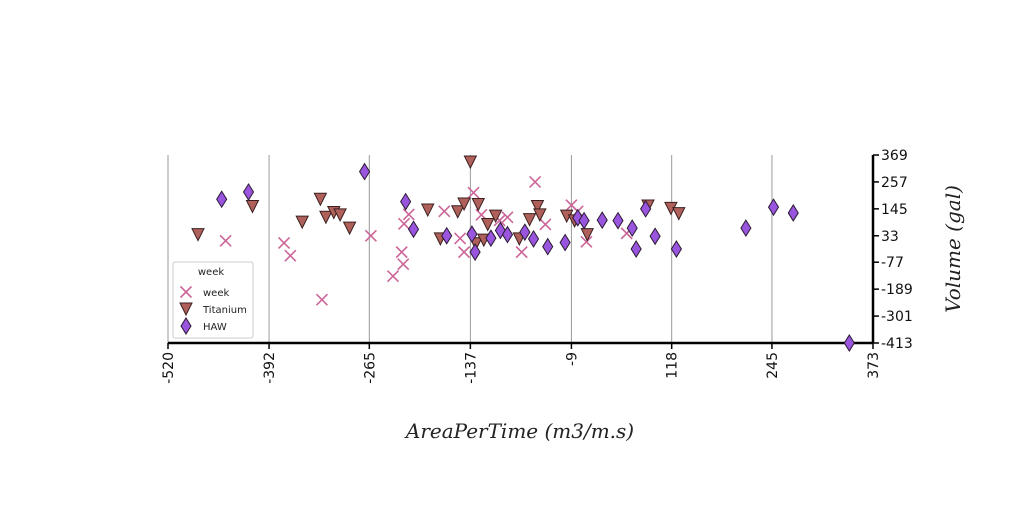  I want to click on legend-label: Titanium, so click(224, 310).